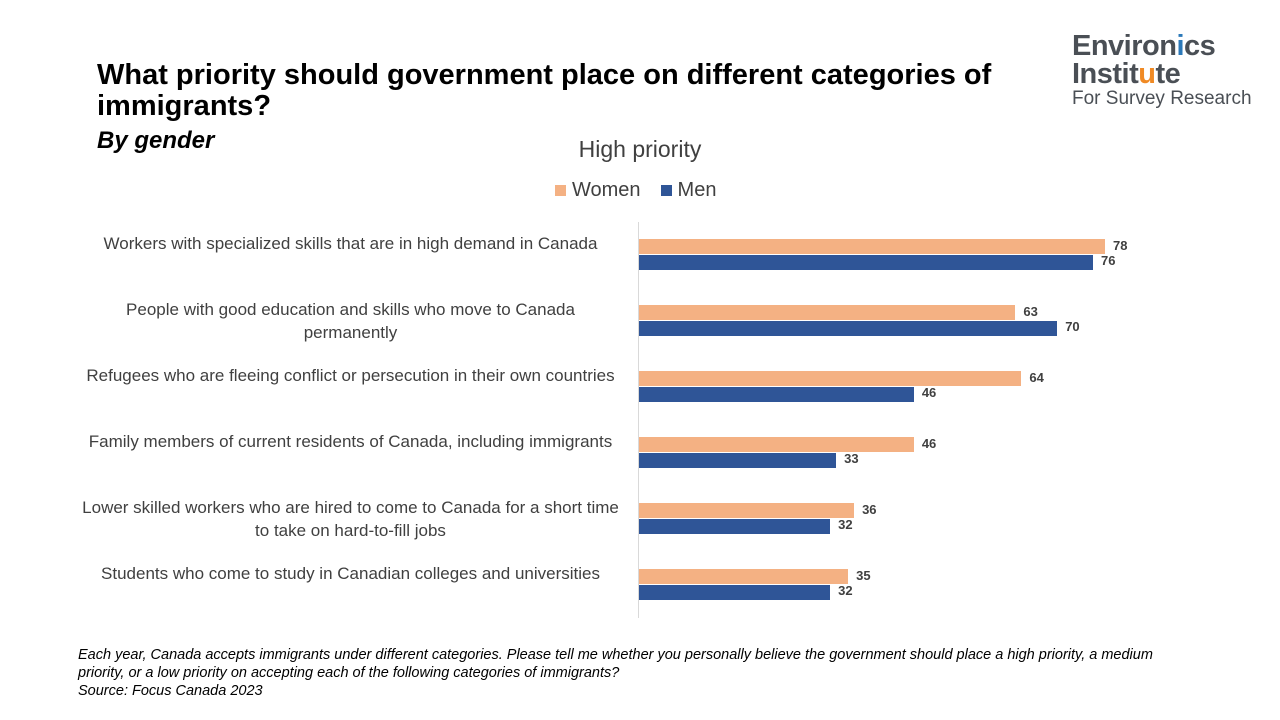 The height and width of the screenshot is (720, 1280). Describe the element at coordinates (638, 420) in the screenshot. I see `category-axis-line` at that location.